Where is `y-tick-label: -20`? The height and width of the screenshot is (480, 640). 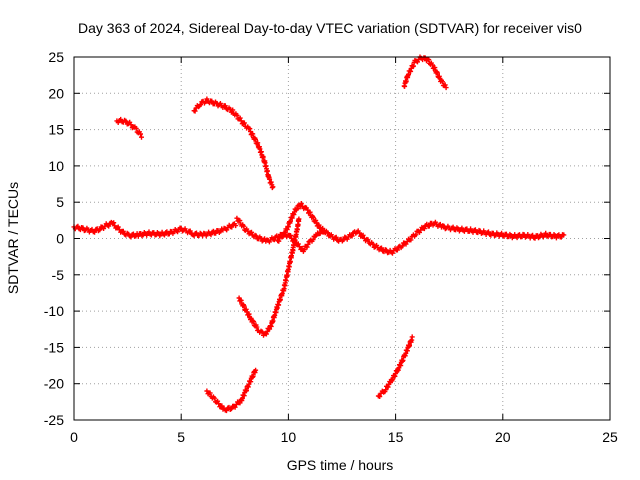 y-tick-label: -20 is located at coordinates (54, 384).